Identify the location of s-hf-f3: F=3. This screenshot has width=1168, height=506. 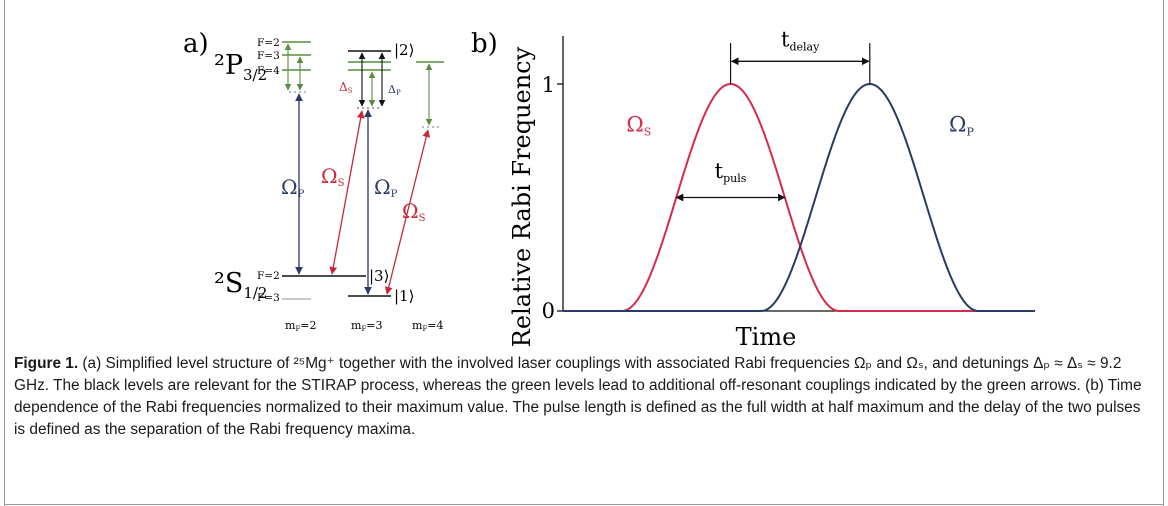
(268, 298).